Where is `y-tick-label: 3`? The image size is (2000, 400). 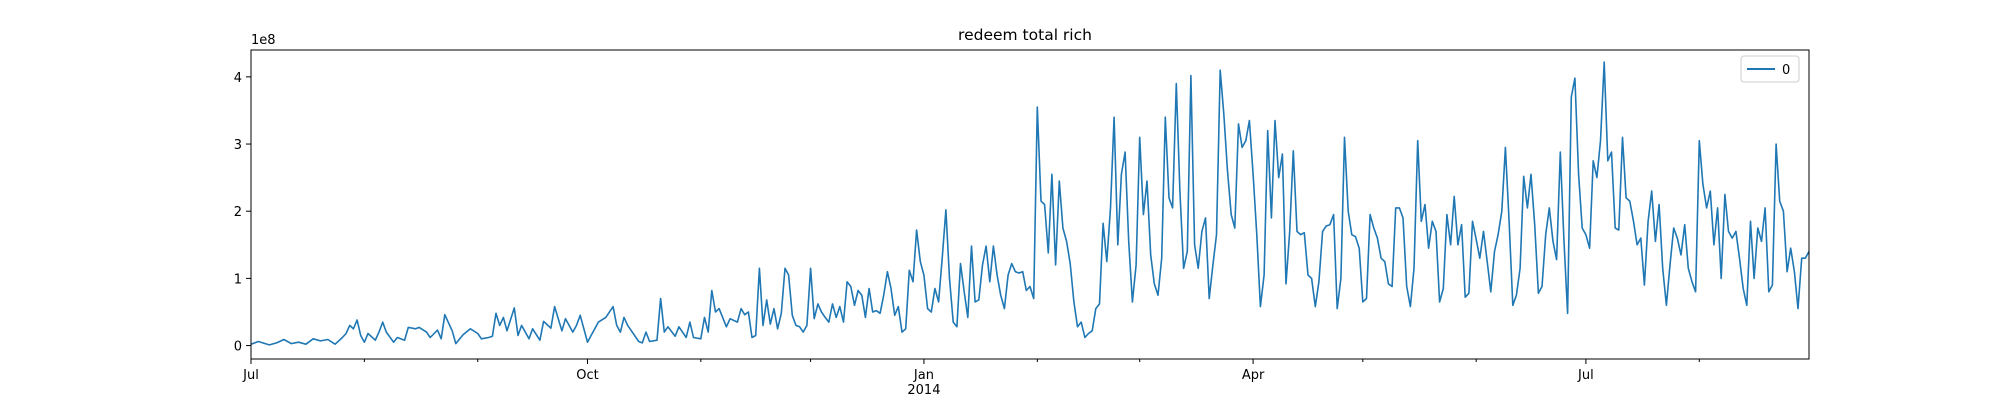
y-tick-label: 3 is located at coordinates (238, 145).